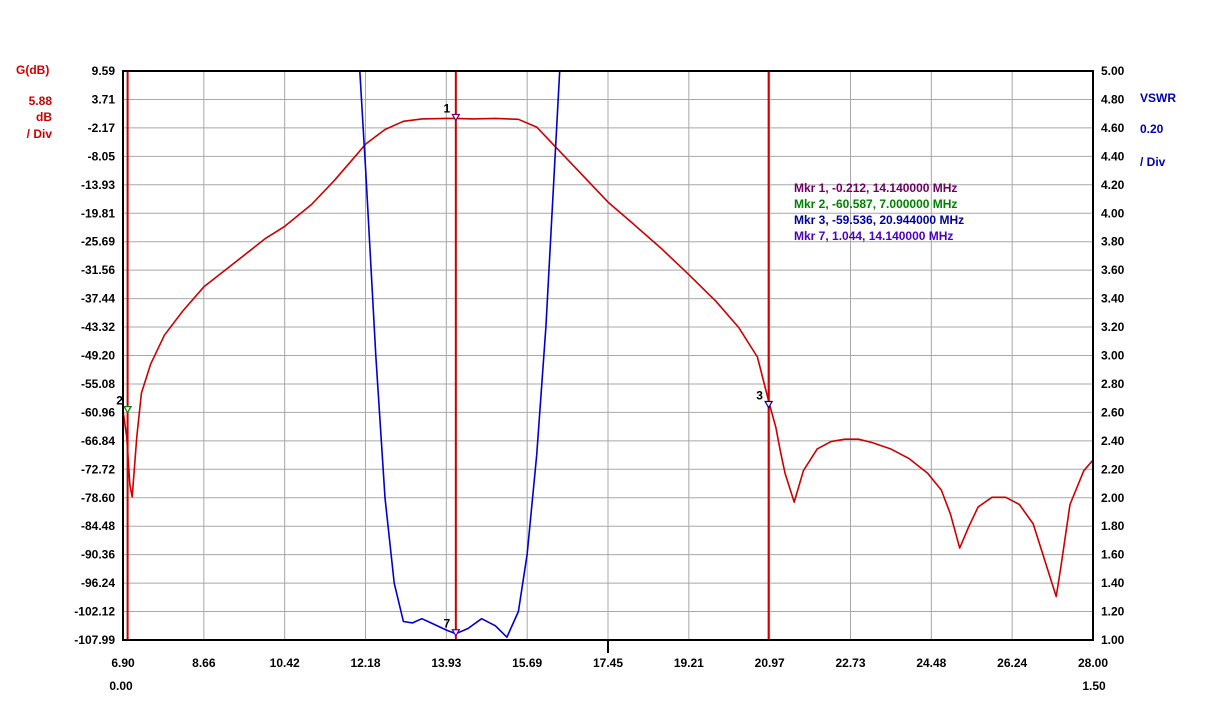 This screenshot has width=1217, height=713. What do you see at coordinates (1113, 213) in the screenshot?
I see `right-tick-label: 4.00` at bounding box center [1113, 213].